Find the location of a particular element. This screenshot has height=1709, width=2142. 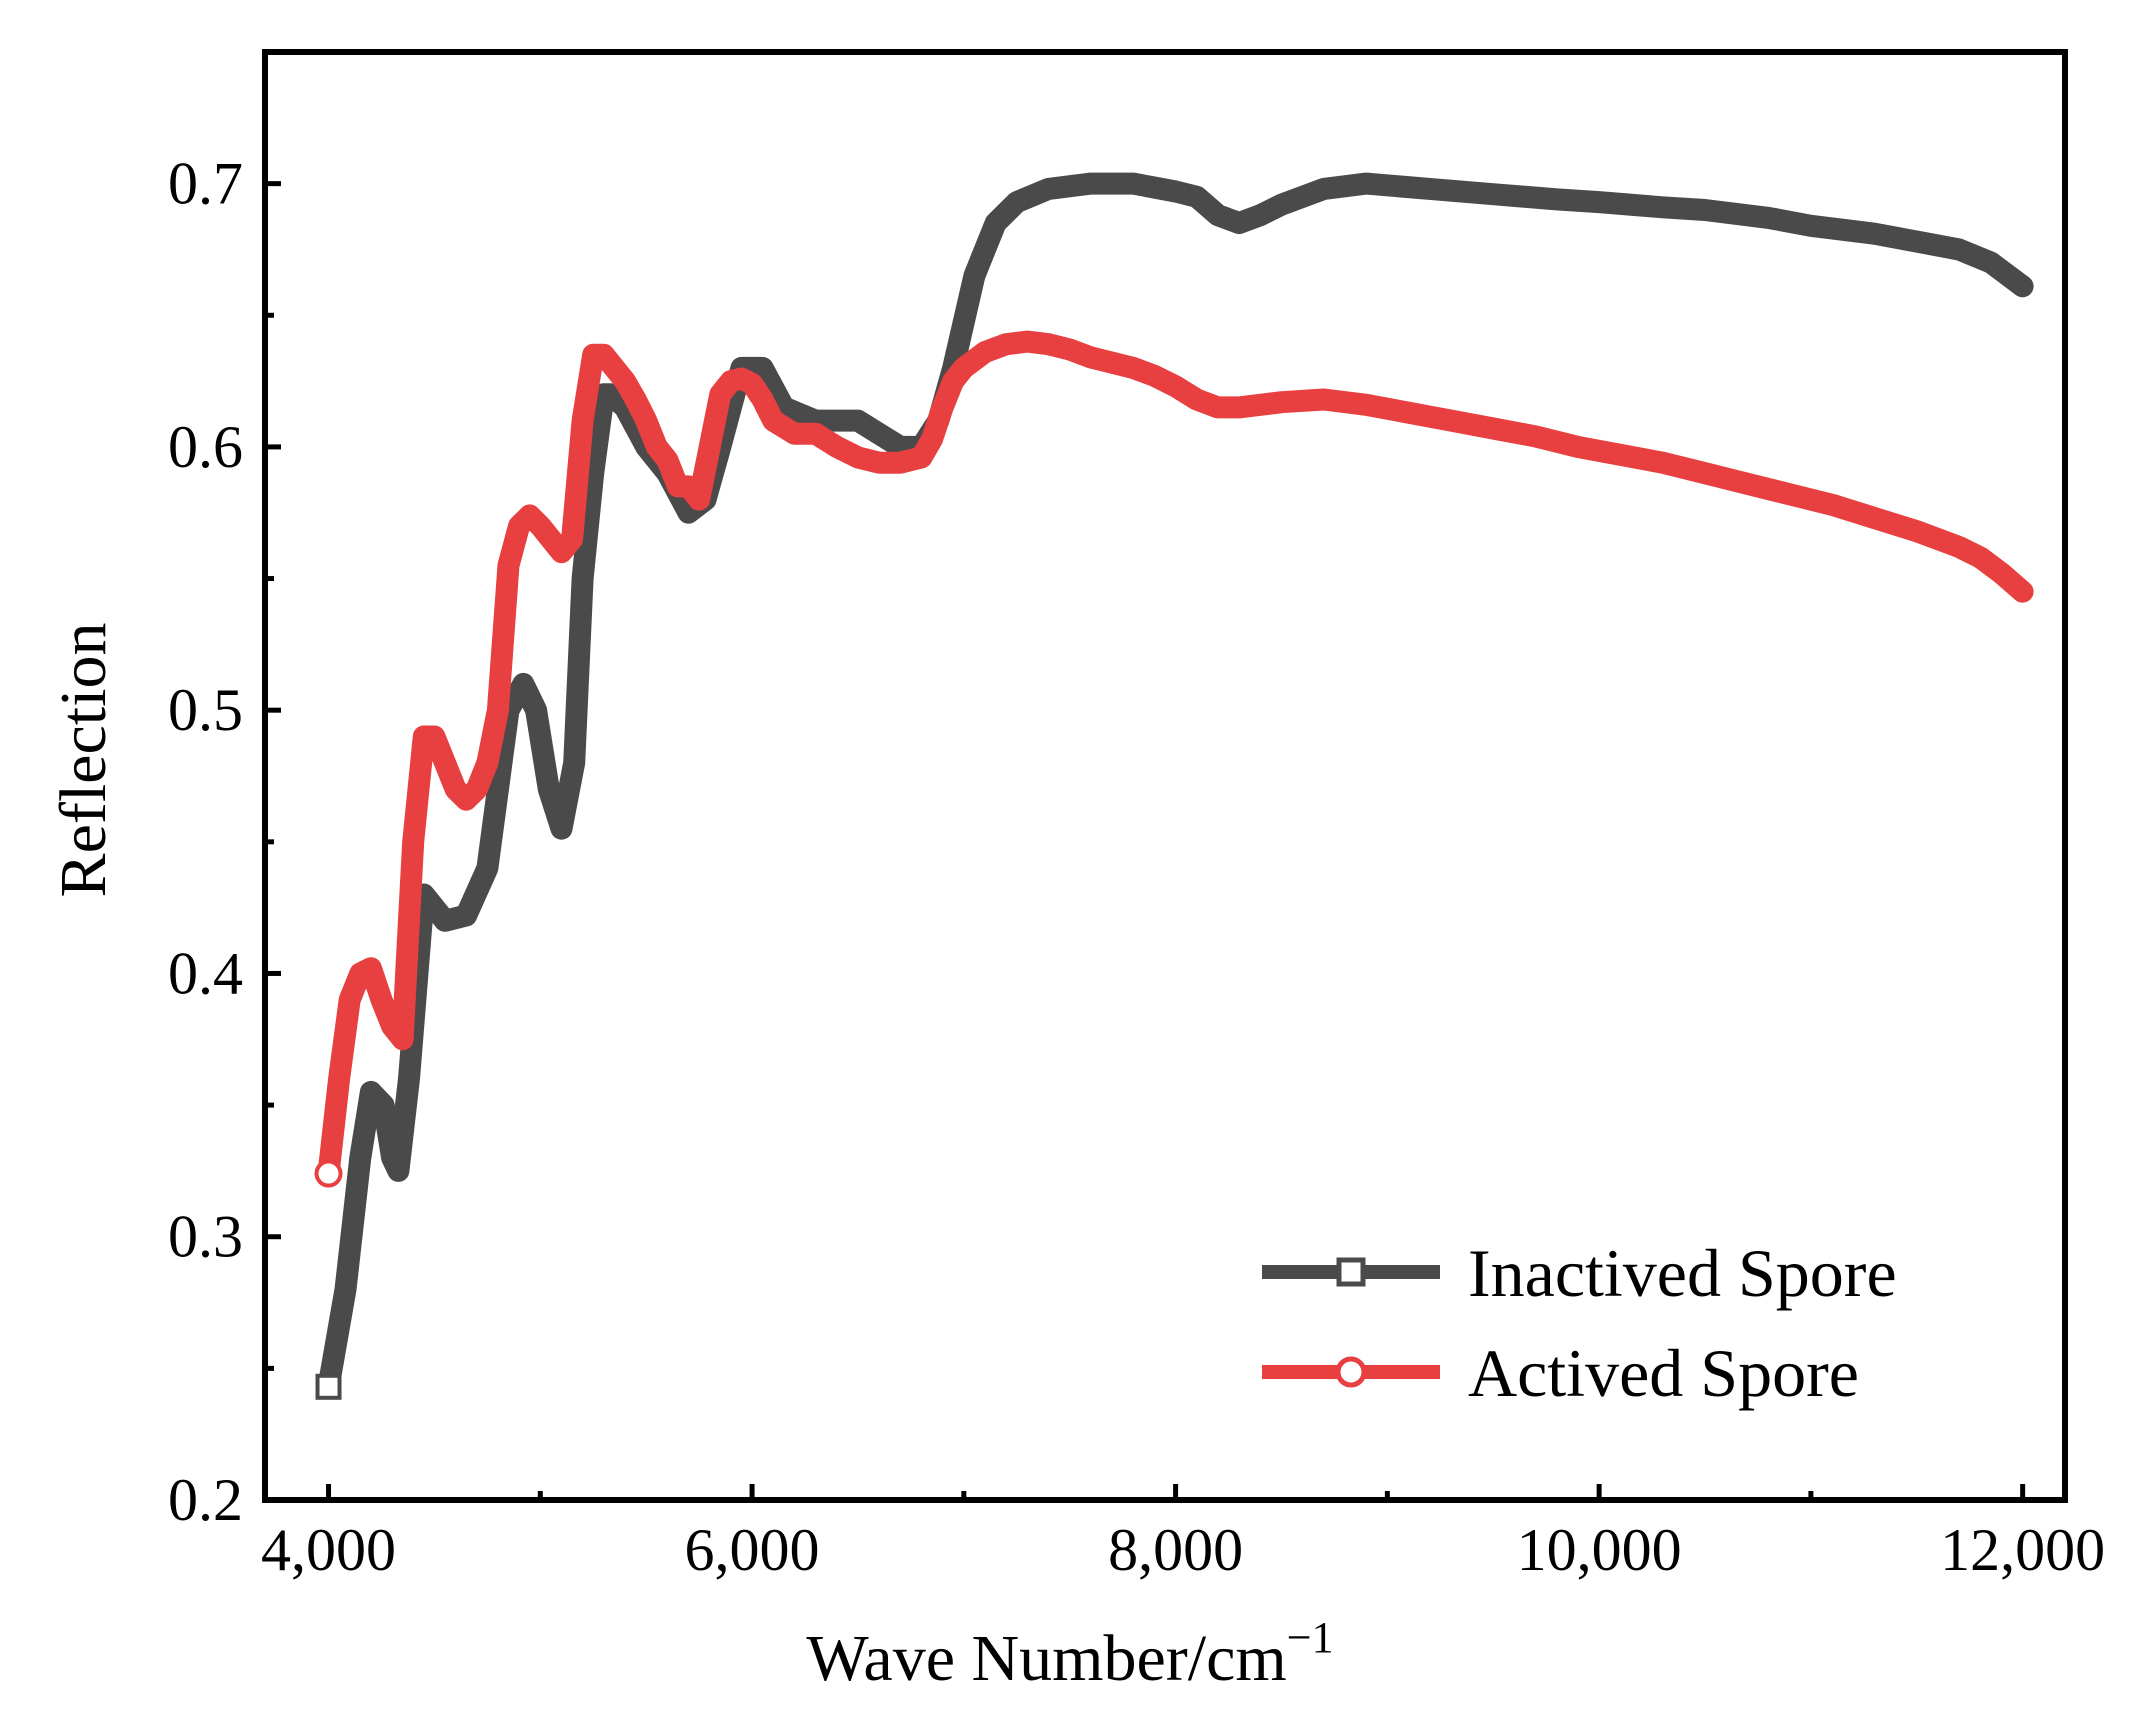

x-axis-title-text: Wave Number/cm is located at coordinates (1046, 1658).